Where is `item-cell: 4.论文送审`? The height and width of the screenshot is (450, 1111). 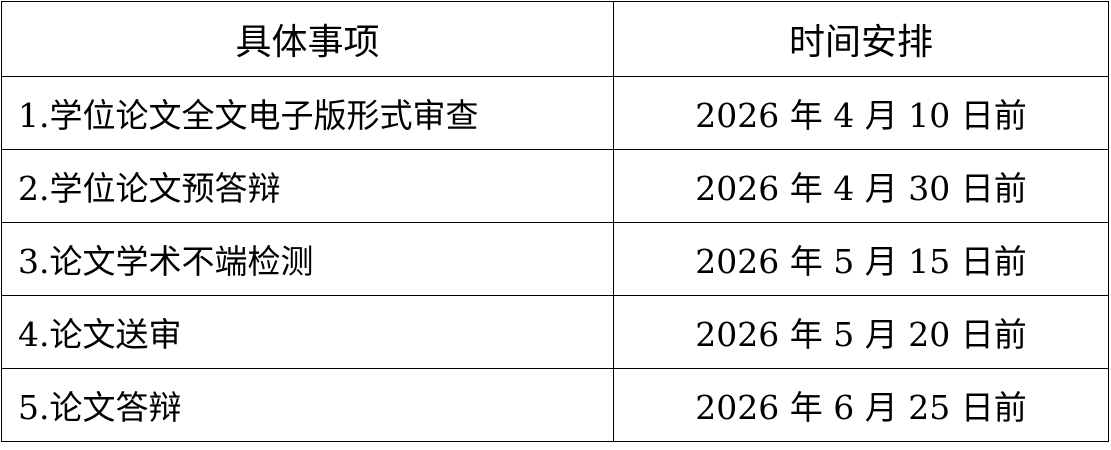
item-cell: 4.论文送审 is located at coordinates (307, 332).